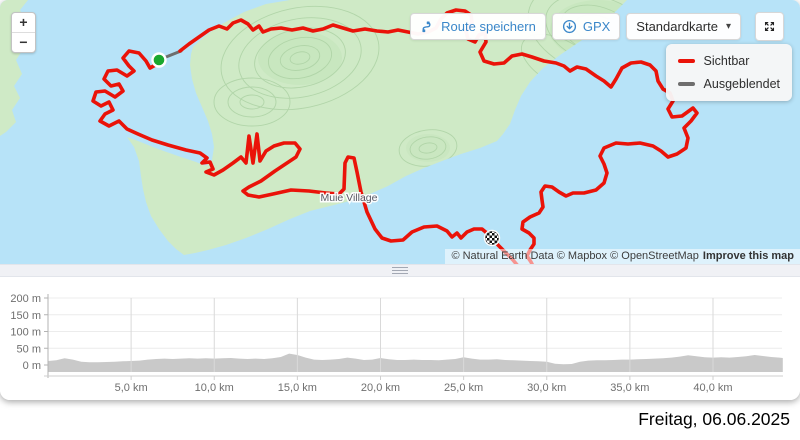 Image resolution: width=800 pixels, height=440 pixels. What do you see at coordinates (714, 419) in the screenshot?
I see `date-label: Freitag, 06.06.2025` at bounding box center [714, 419].